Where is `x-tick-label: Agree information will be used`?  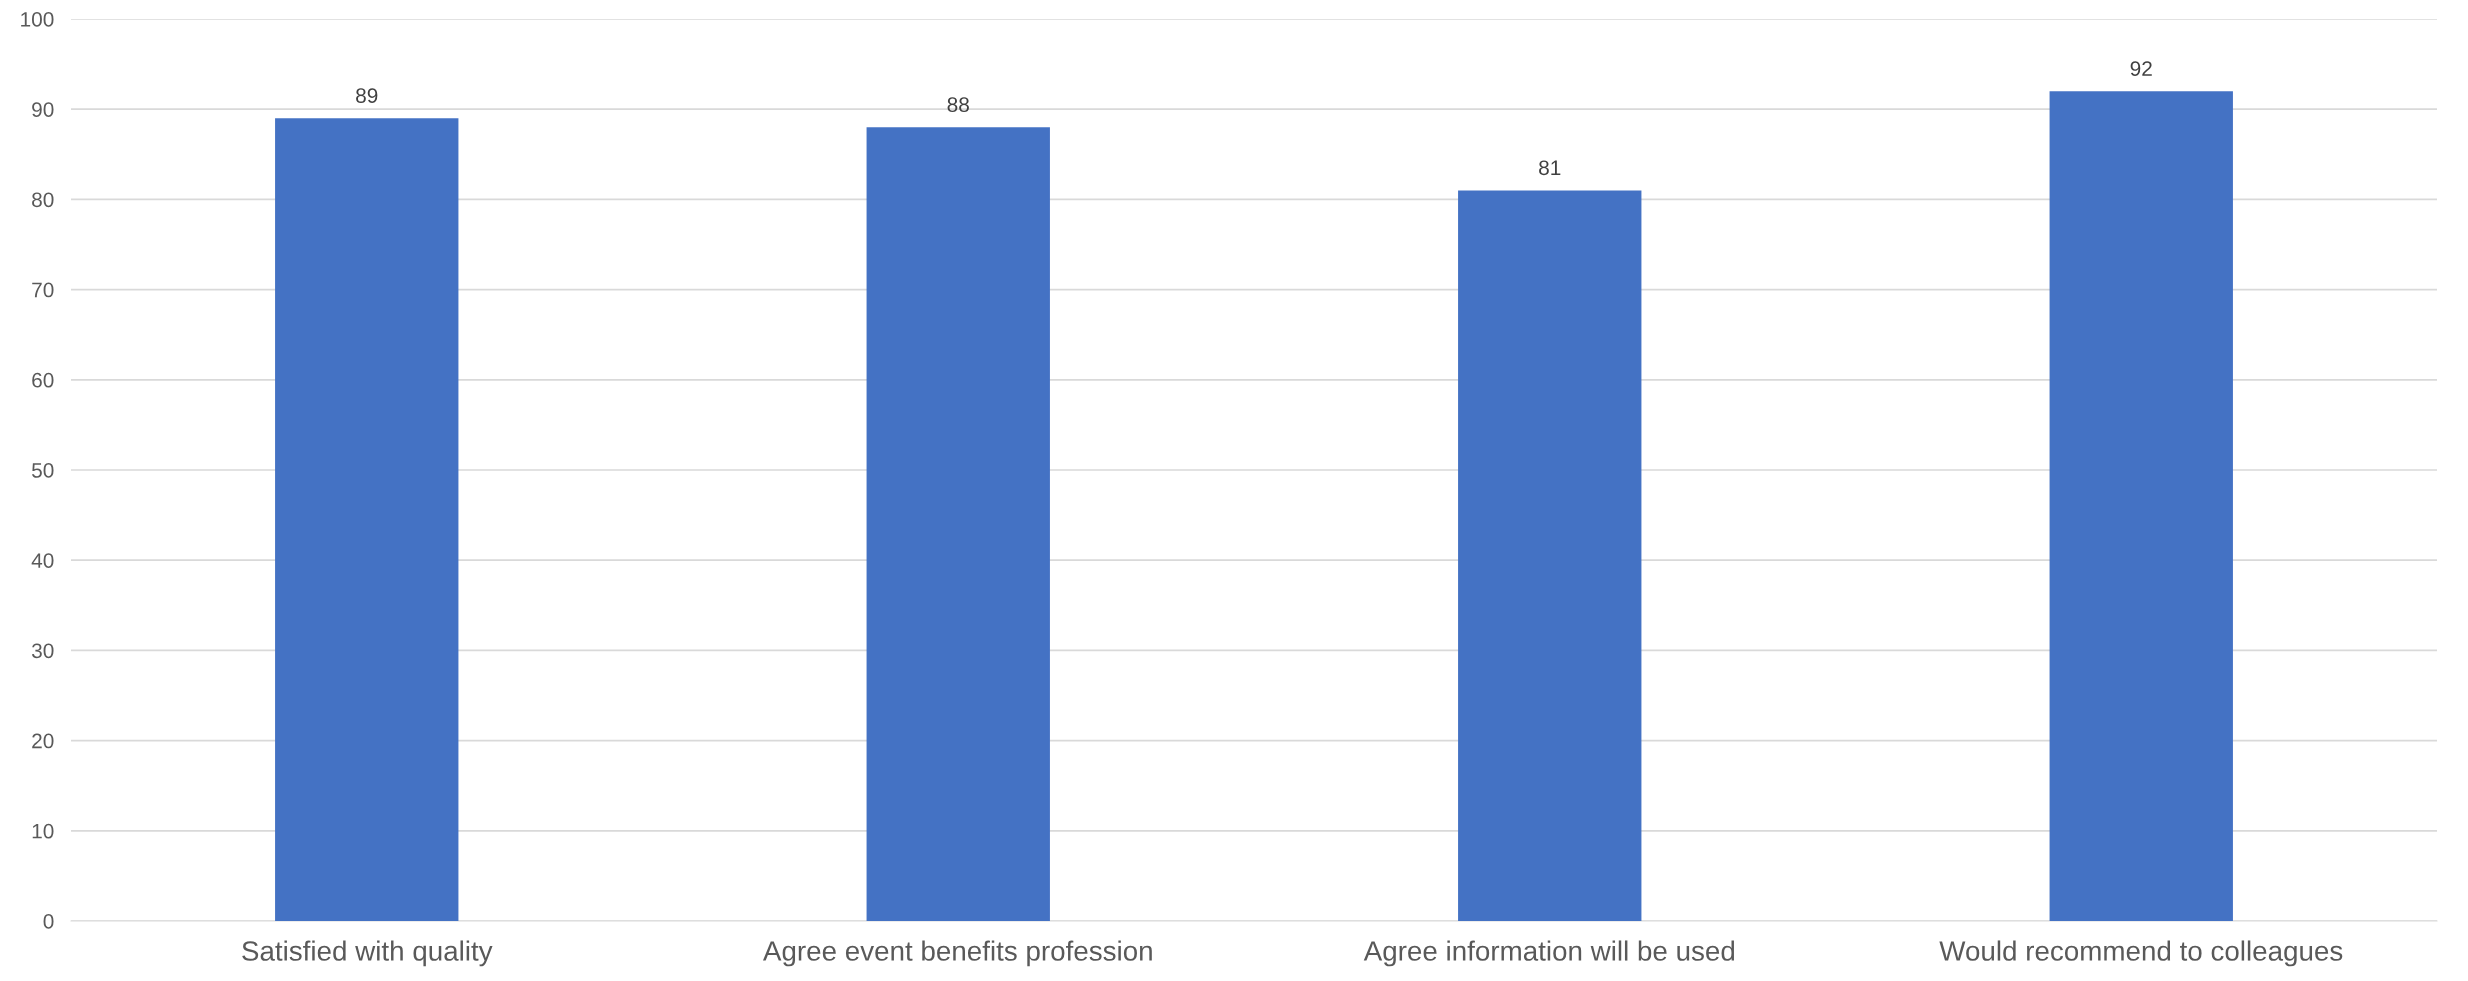 x-tick-label: Agree information will be used is located at coordinates (1549, 953).